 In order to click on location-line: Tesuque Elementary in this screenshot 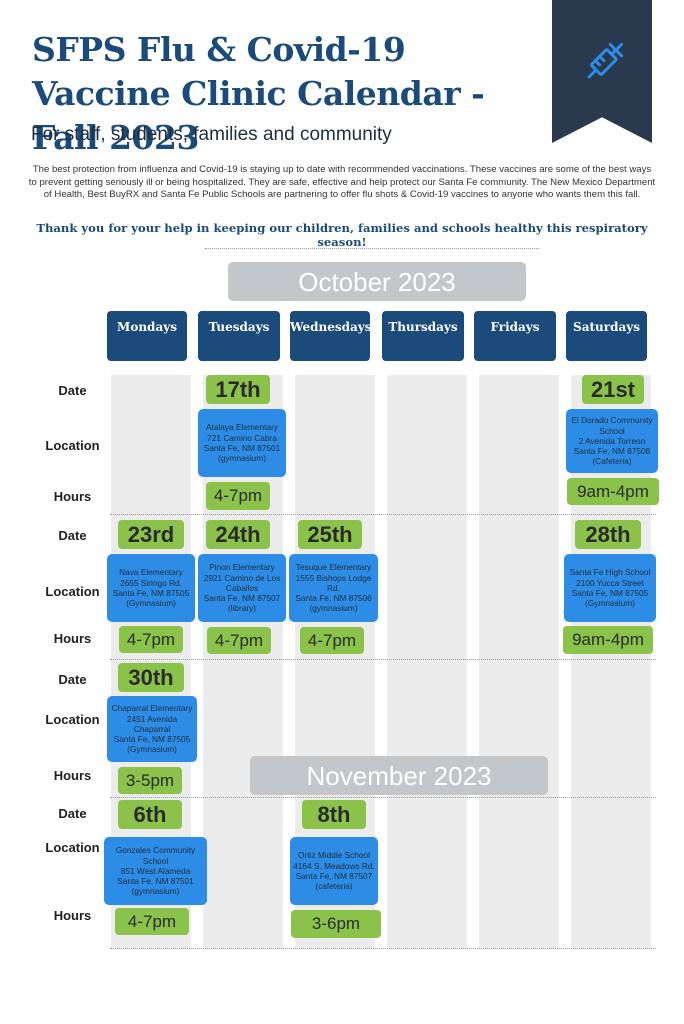, I will do `click(333, 567)`.